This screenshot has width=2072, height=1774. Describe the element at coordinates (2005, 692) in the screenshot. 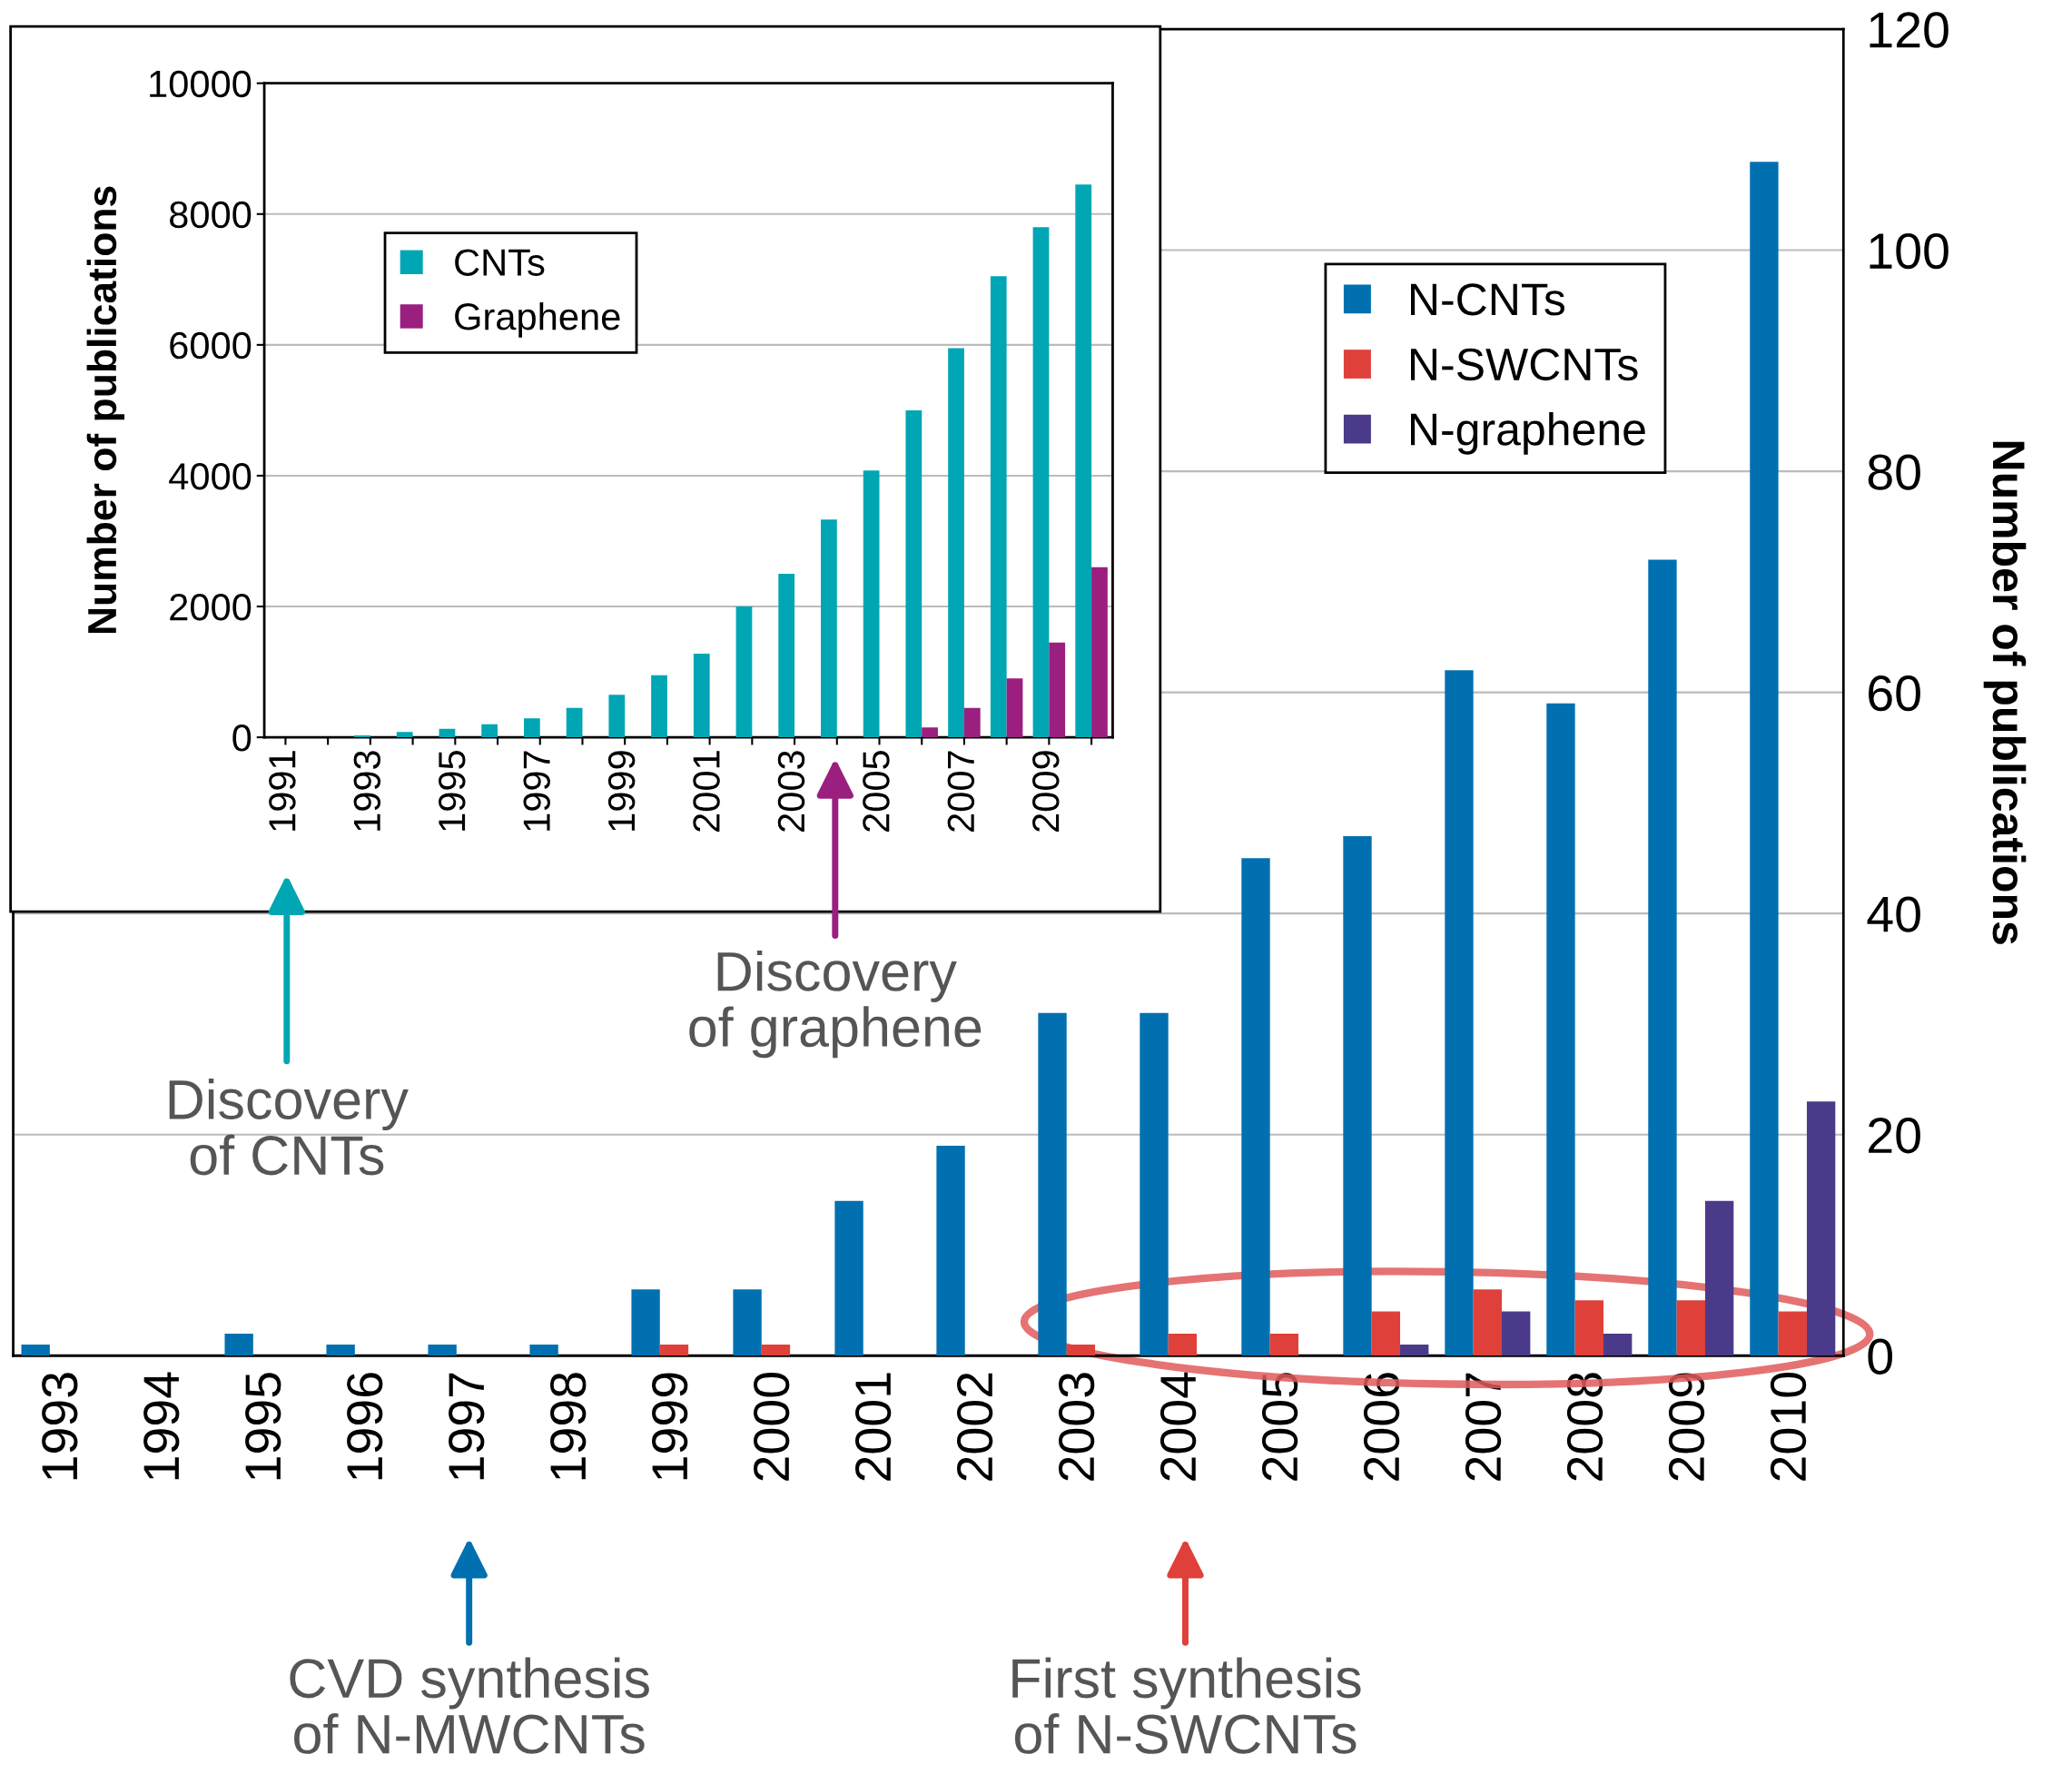

I see `y2-axis-title: Number of publications` at that location.